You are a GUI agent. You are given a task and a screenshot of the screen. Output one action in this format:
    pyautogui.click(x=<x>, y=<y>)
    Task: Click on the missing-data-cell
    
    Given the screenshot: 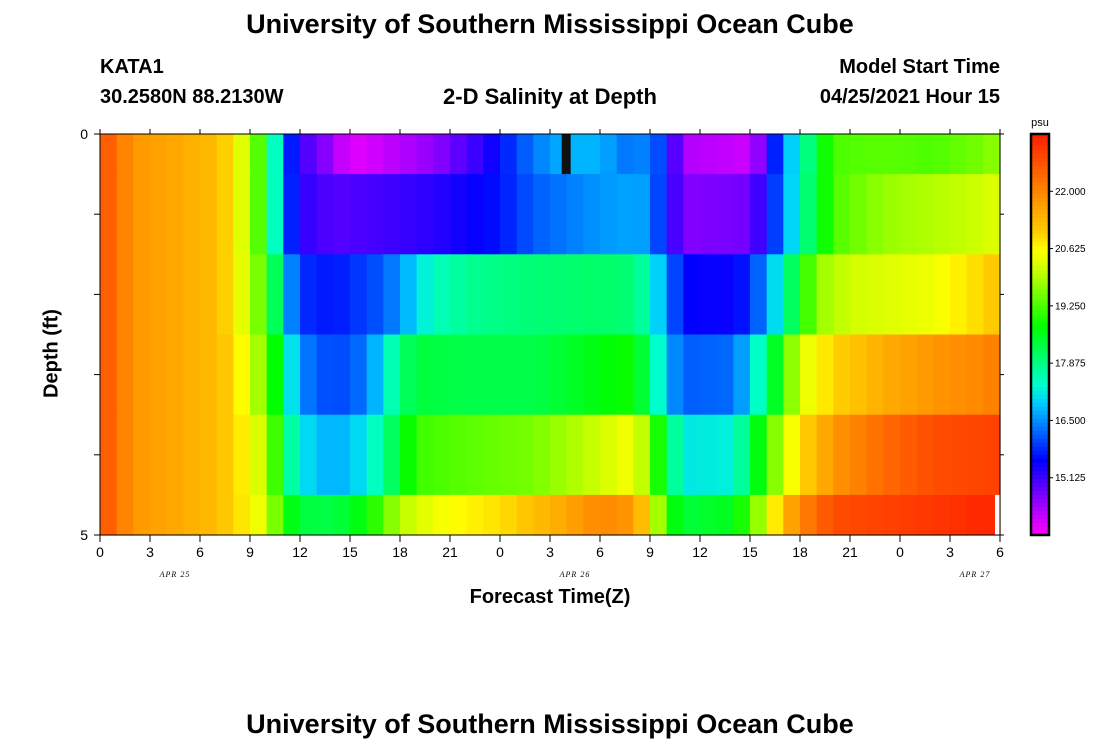 What is the action you would take?
    pyautogui.click(x=997, y=514)
    